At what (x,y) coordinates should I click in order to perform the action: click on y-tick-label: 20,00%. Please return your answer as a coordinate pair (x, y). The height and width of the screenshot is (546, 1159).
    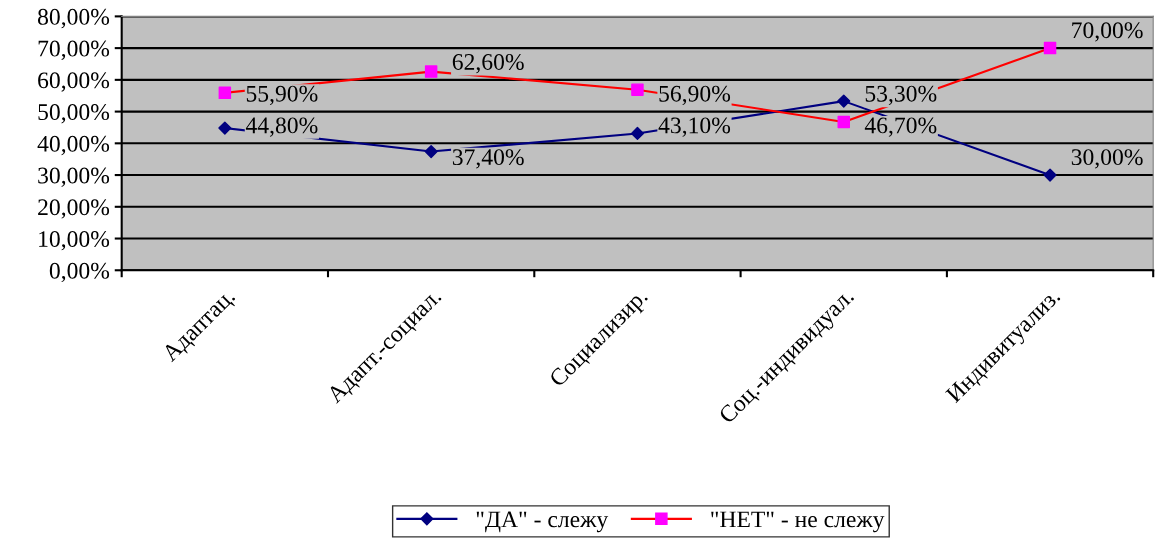
    Looking at the image, I should click on (74, 209).